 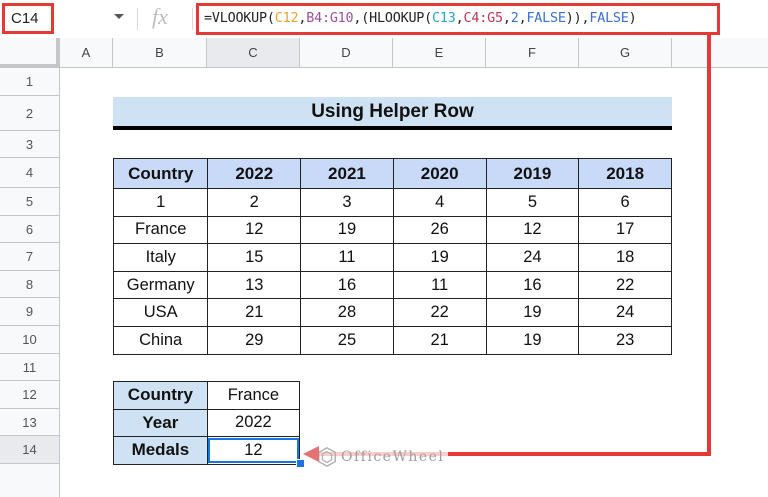 I want to click on table-header-row: Country 2022 2021 2020 2019 2018, so click(x=392, y=173).